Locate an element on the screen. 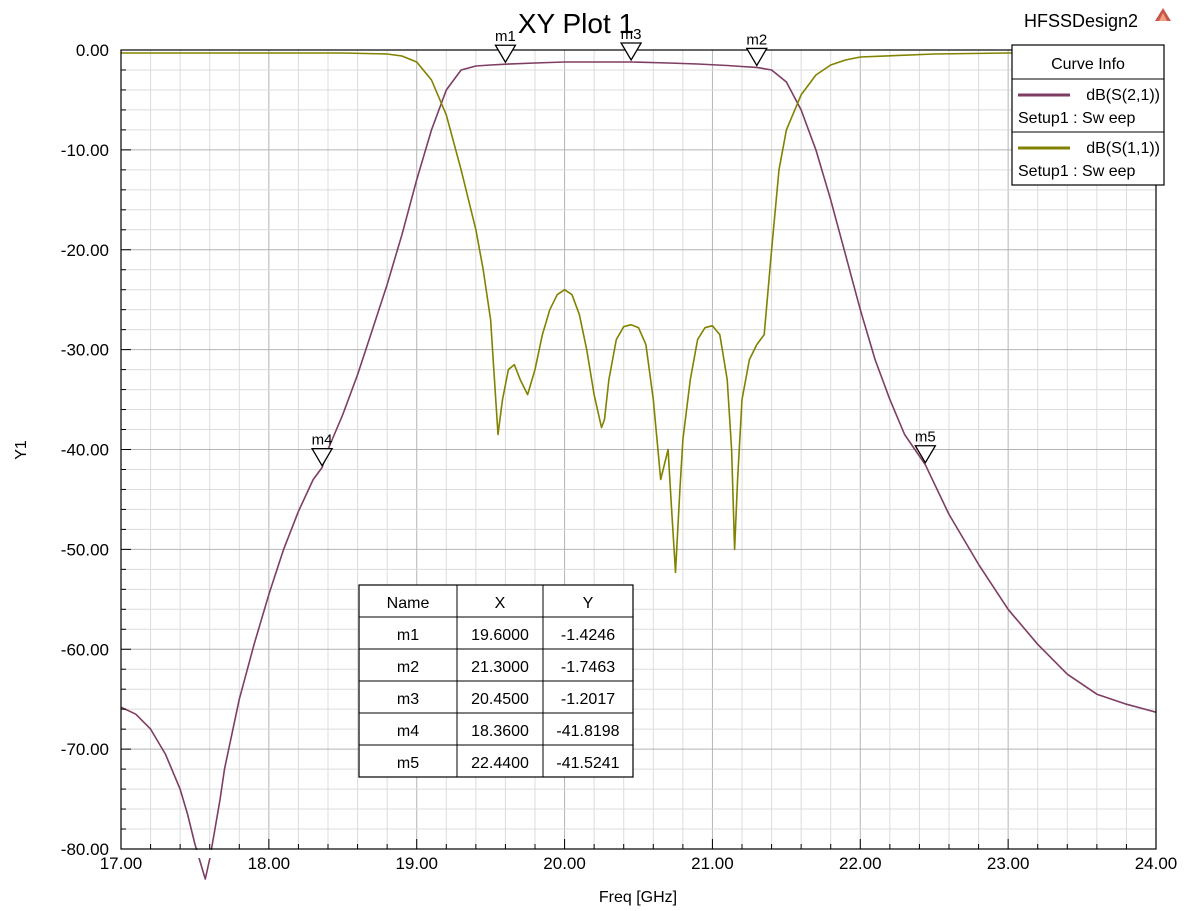  x-tick-label: 19.00 is located at coordinates (416, 863).